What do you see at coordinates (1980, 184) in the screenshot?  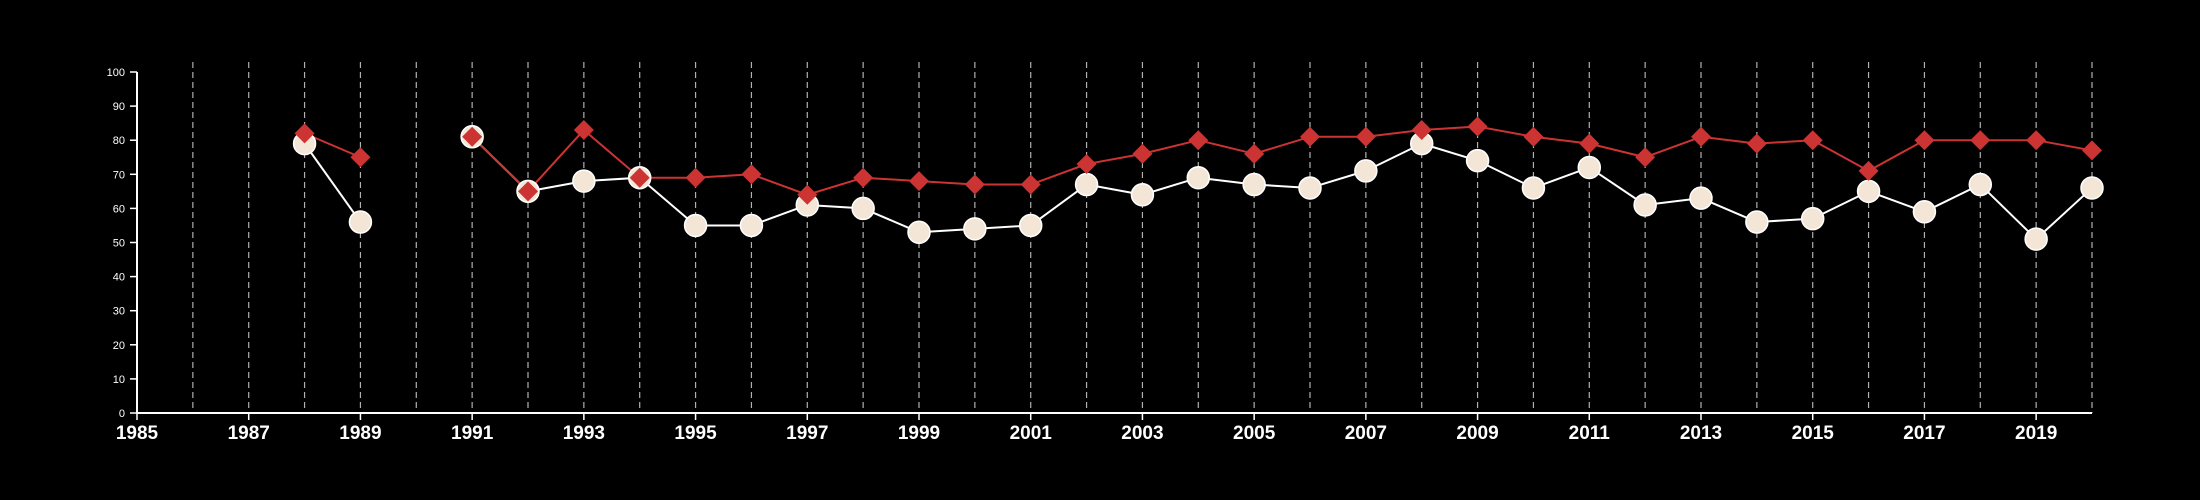 I see `circle-point-2018` at bounding box center [1980, 184].